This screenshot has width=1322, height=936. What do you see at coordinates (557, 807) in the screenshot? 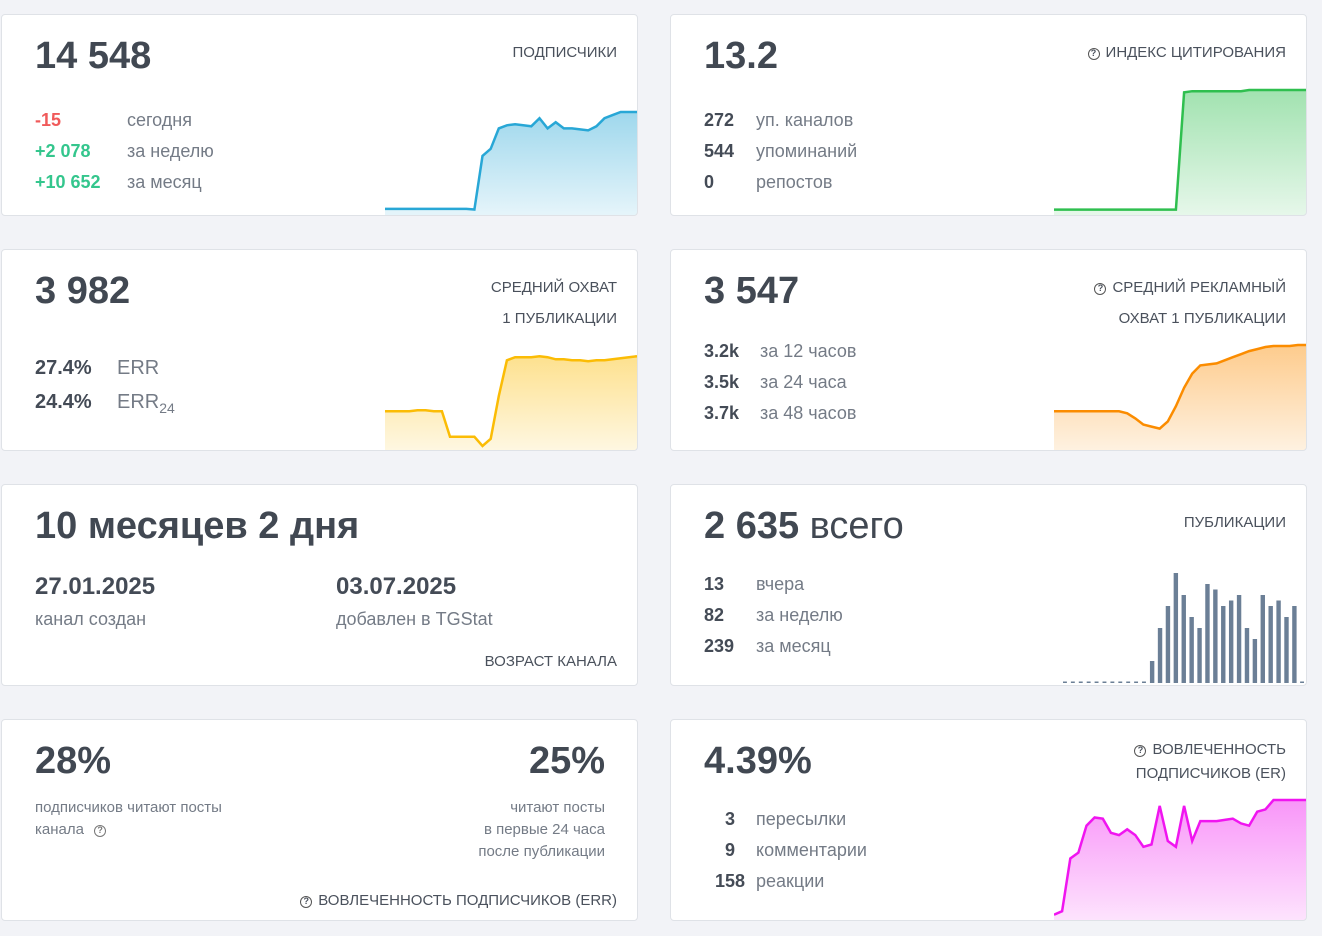
I see `err-right-text: читают посты` at bounding box center [557, 807].